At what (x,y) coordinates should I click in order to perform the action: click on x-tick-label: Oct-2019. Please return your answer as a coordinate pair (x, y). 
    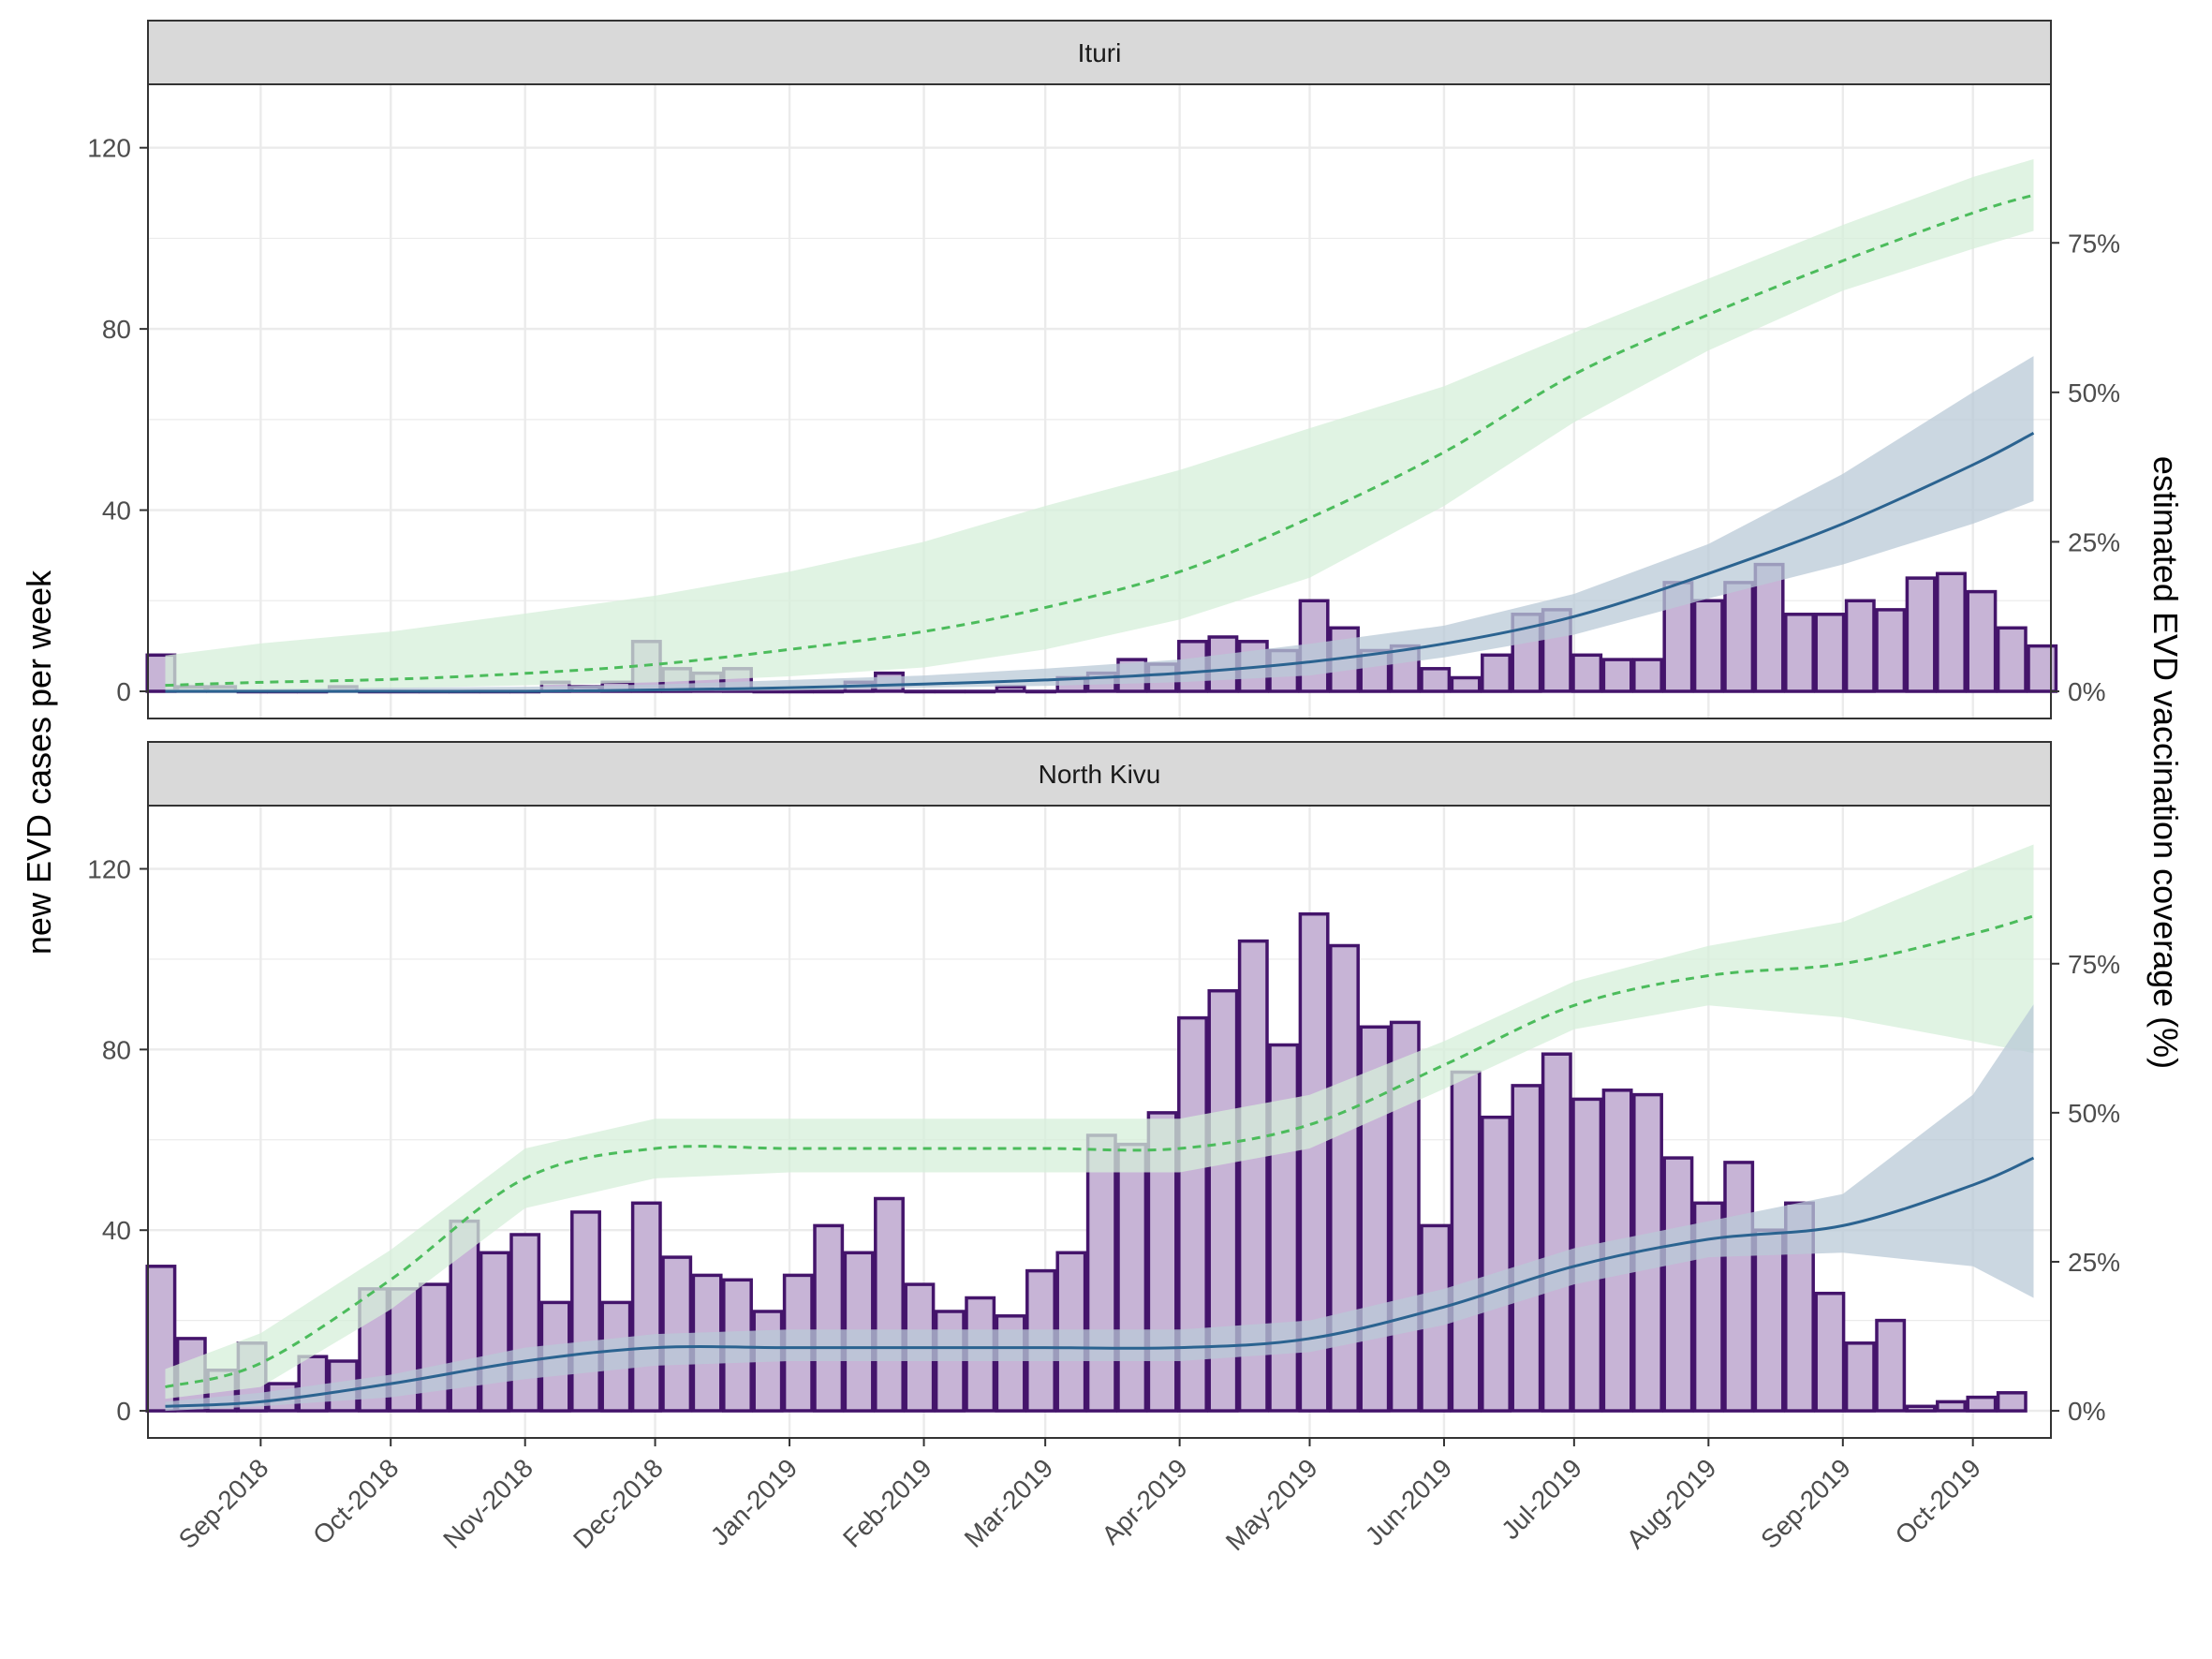
    Looking at the image, I should click on (1938, 1501).